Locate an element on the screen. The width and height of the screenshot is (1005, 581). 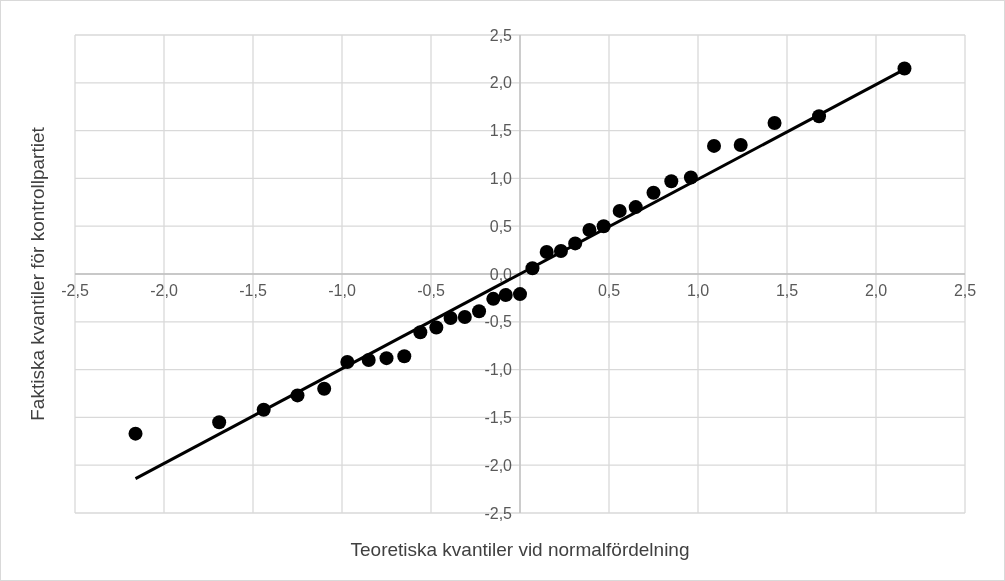
y-tick-label: 1,0 is located at coordinates (501, 178).